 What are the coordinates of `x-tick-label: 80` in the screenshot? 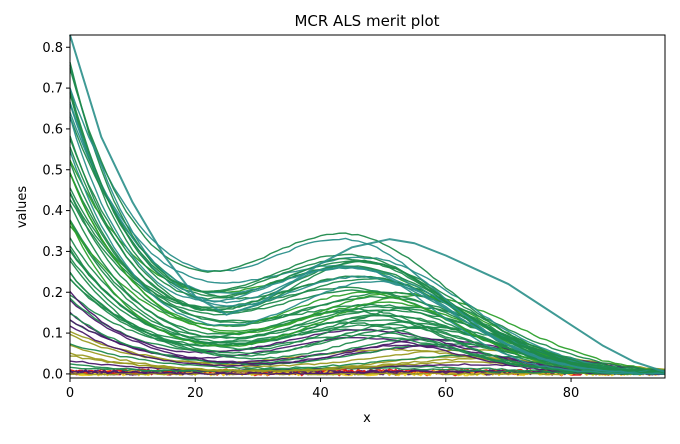 It's located at (571, 393).